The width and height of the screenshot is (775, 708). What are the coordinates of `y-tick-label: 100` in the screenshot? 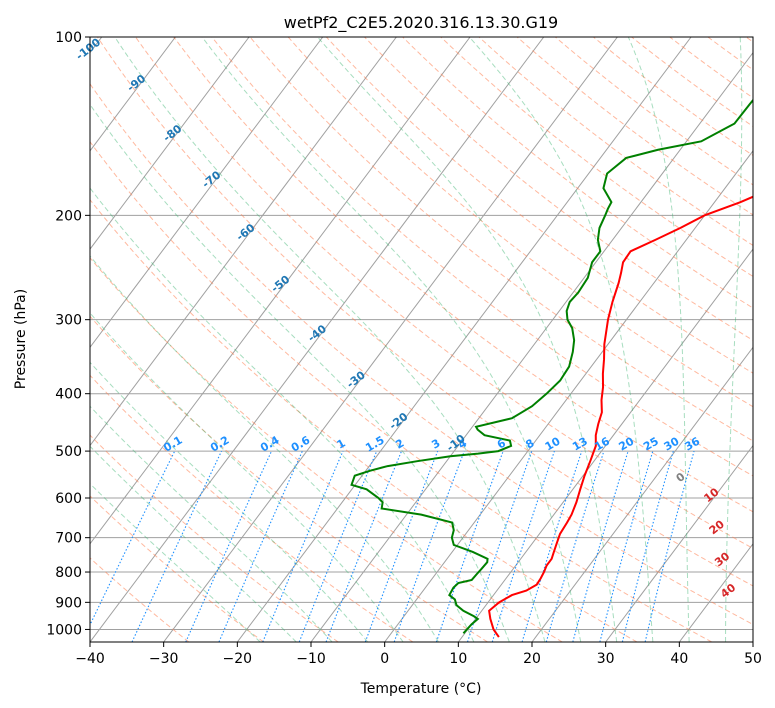 It's located at (68, 38).